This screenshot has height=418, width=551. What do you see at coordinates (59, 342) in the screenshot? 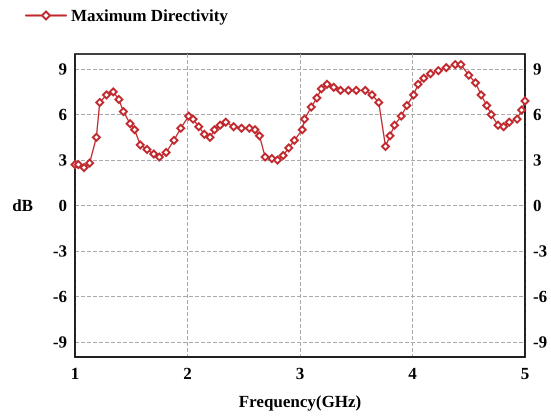
I see `y-tick-label: -9` at bounding box center [59, 342].